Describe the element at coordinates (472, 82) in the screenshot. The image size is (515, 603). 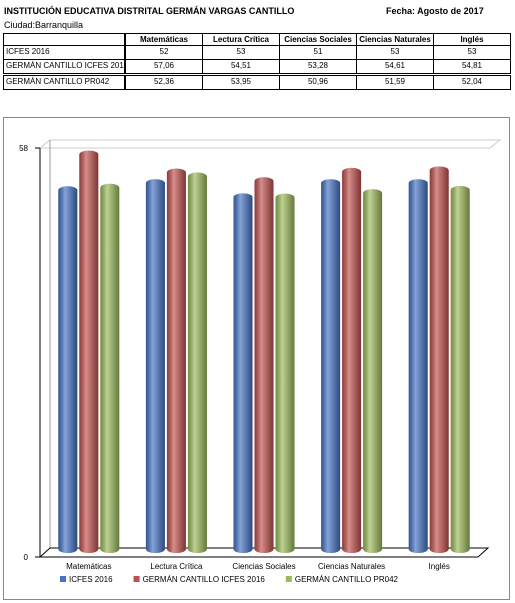
I see `table-cell: 52,04` at that location.